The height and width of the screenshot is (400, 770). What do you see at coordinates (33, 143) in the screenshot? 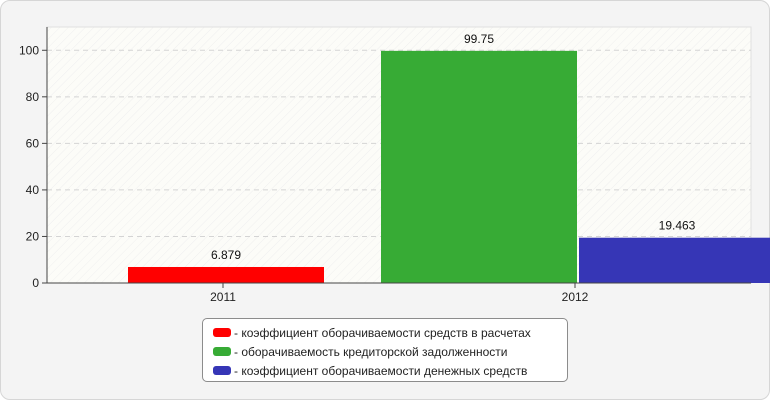
I see `y-tick-label: 60` at bounding box center [33, 143].